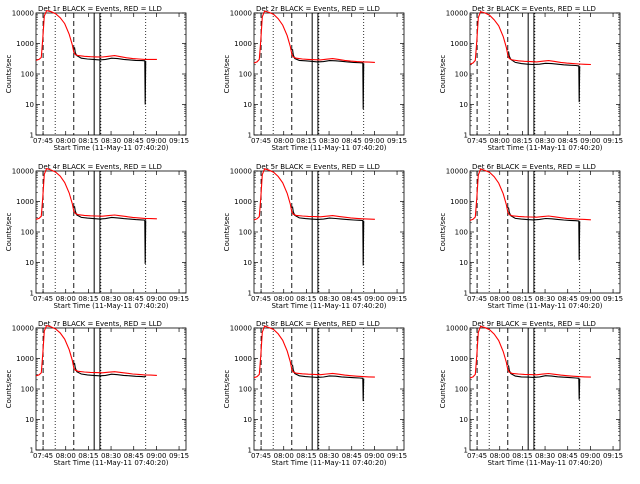 The width and height of the screenshot is (640, 484). What do you see at coordinates (100, 324) in the screenshot?
I see `panel-title: Det 7r BLACK = Events, RED = LLD` at bounding box center [100, 324].